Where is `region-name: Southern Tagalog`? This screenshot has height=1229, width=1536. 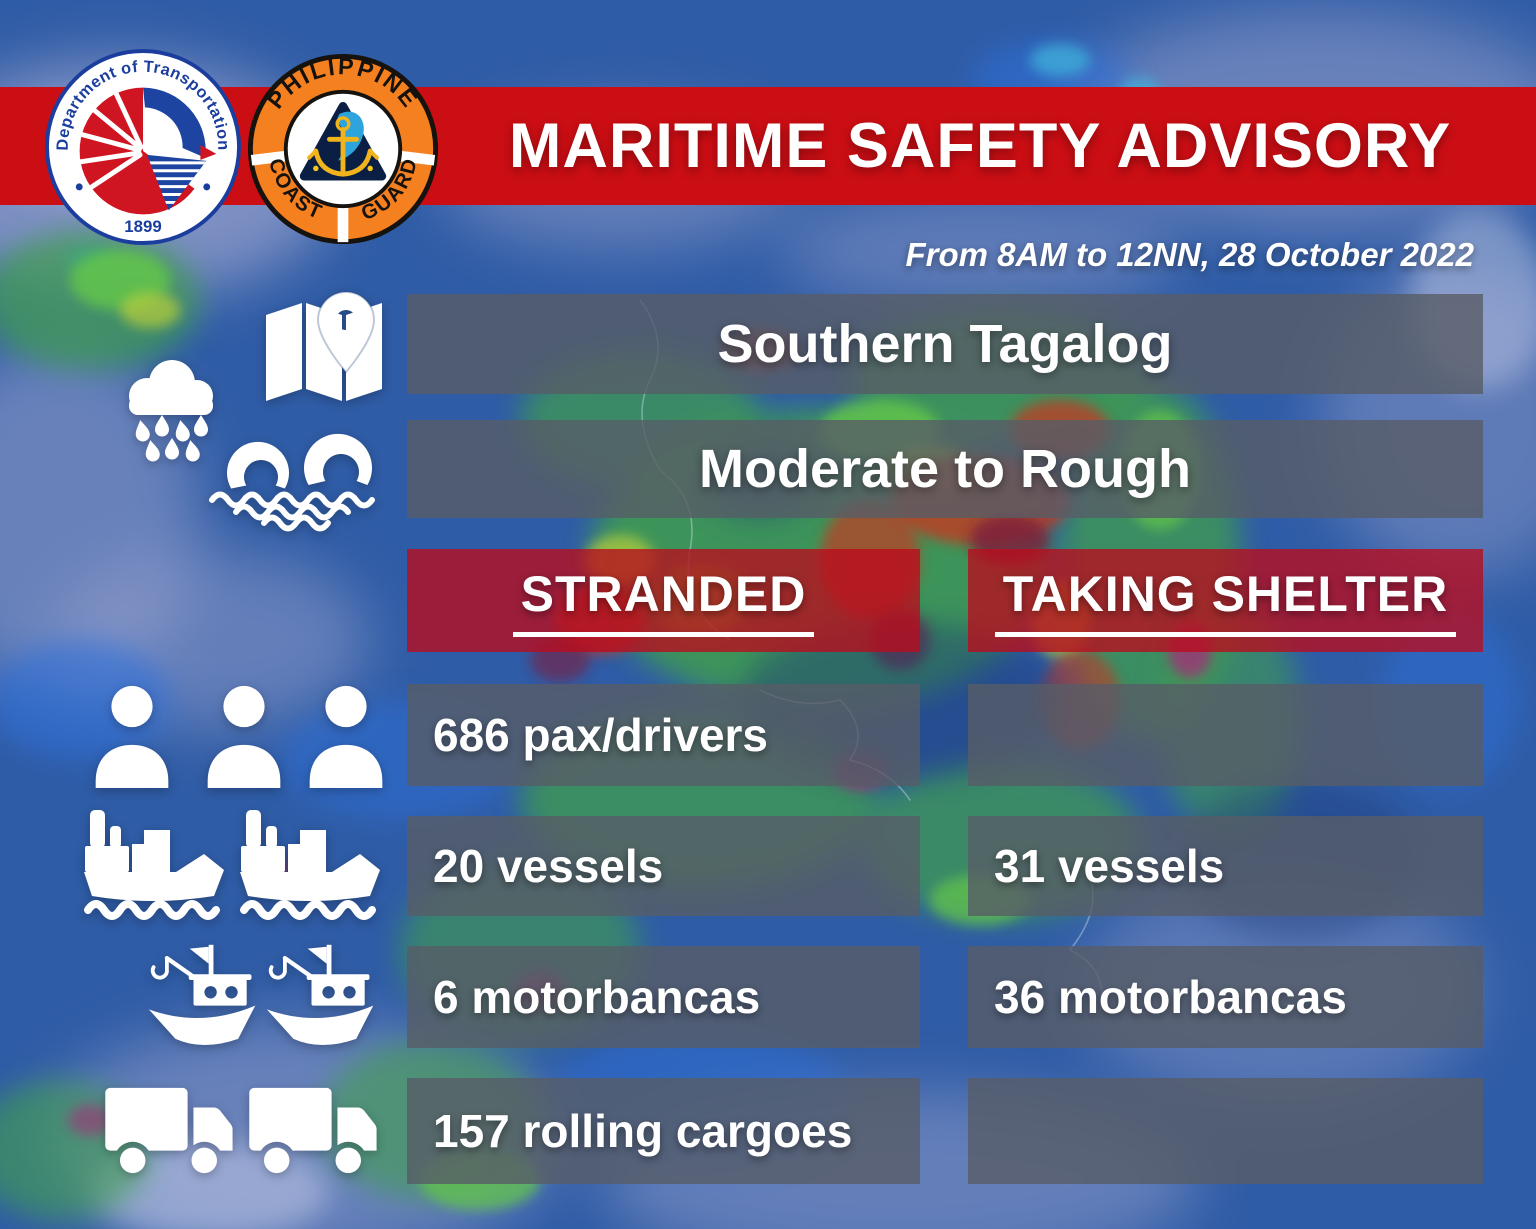 region-name: Southern Tagalog is located at coordinates (945, 344).